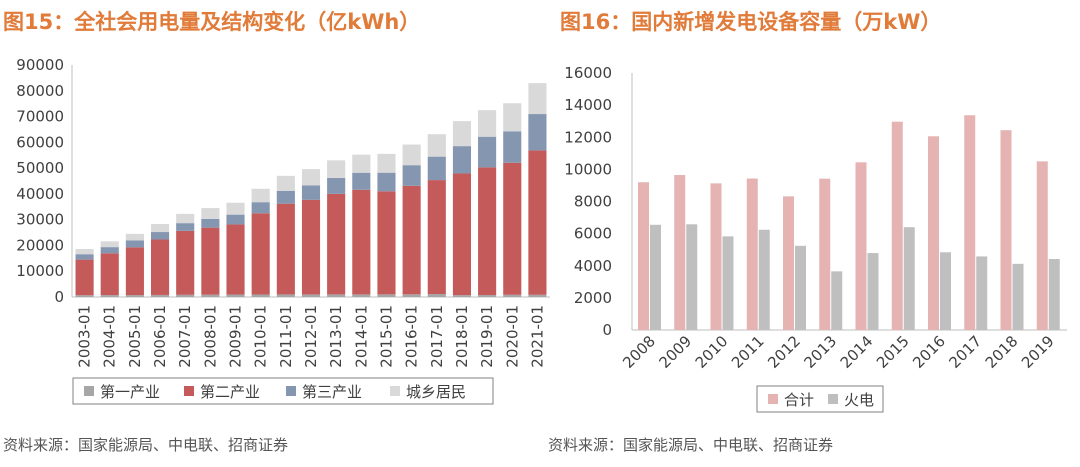 This screenshot has width=1080, height=467. What do you see at coordinates (593, 202) in the screenshot?
I see `right-y-tick-label: 8000` at bounding box center [593, 202].